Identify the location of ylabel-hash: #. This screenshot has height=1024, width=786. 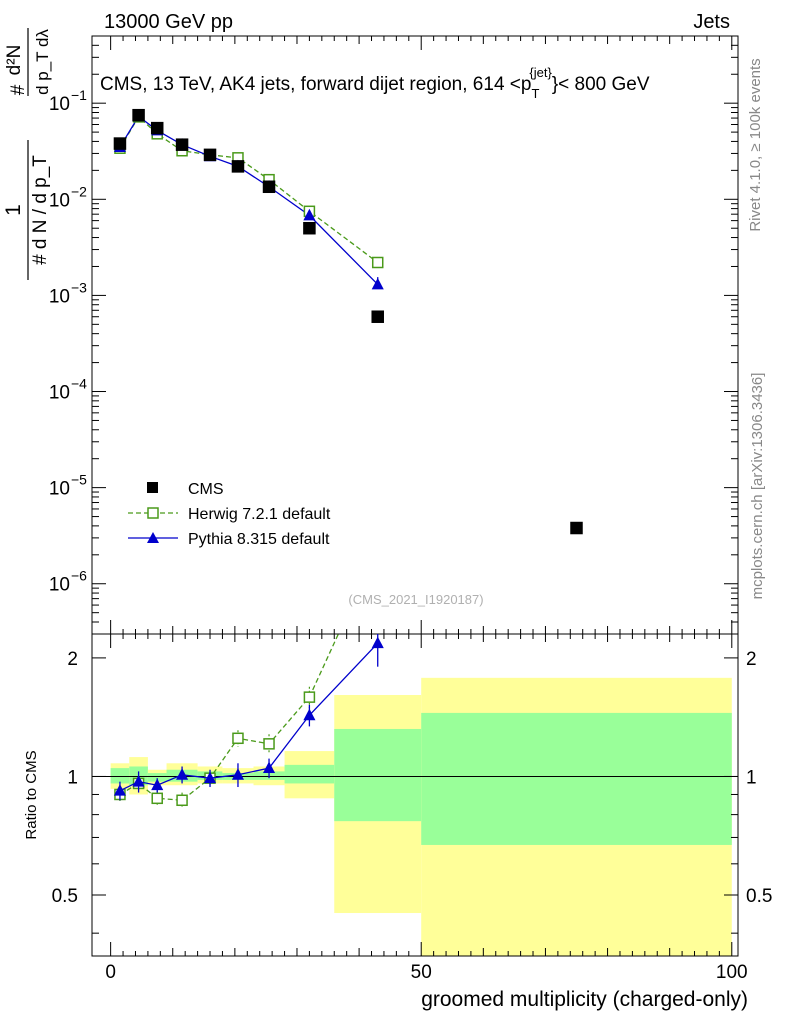
(18, 89).